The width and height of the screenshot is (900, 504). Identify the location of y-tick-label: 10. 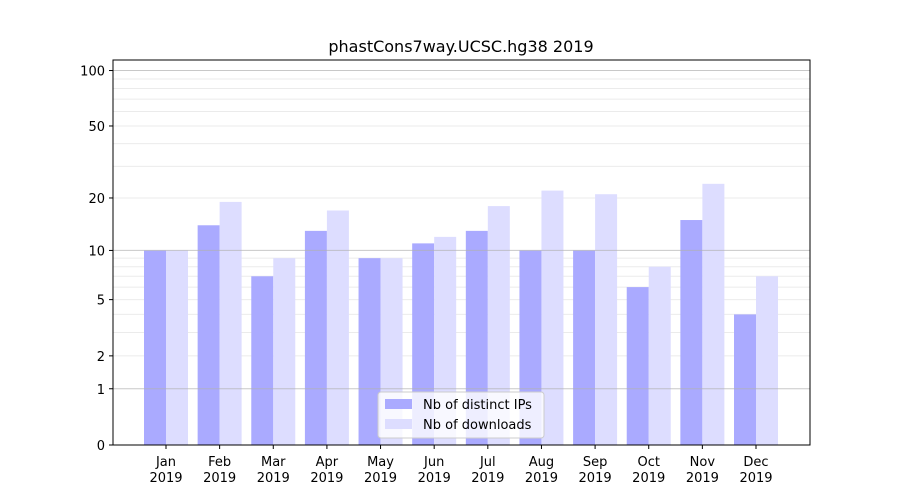
(96, 251).